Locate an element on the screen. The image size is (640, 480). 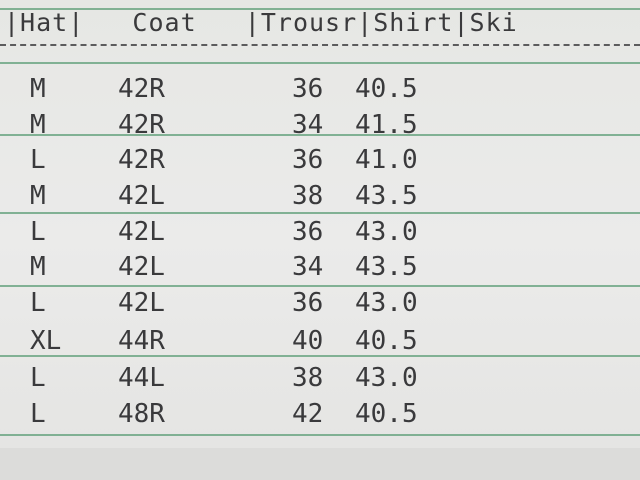
dashed-separator is located at coordinates (320, 45).